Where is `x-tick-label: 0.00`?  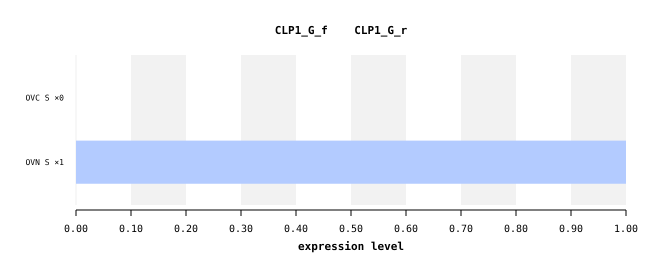
x-tick-label: 0.00 is located at coordinates (76, 229).